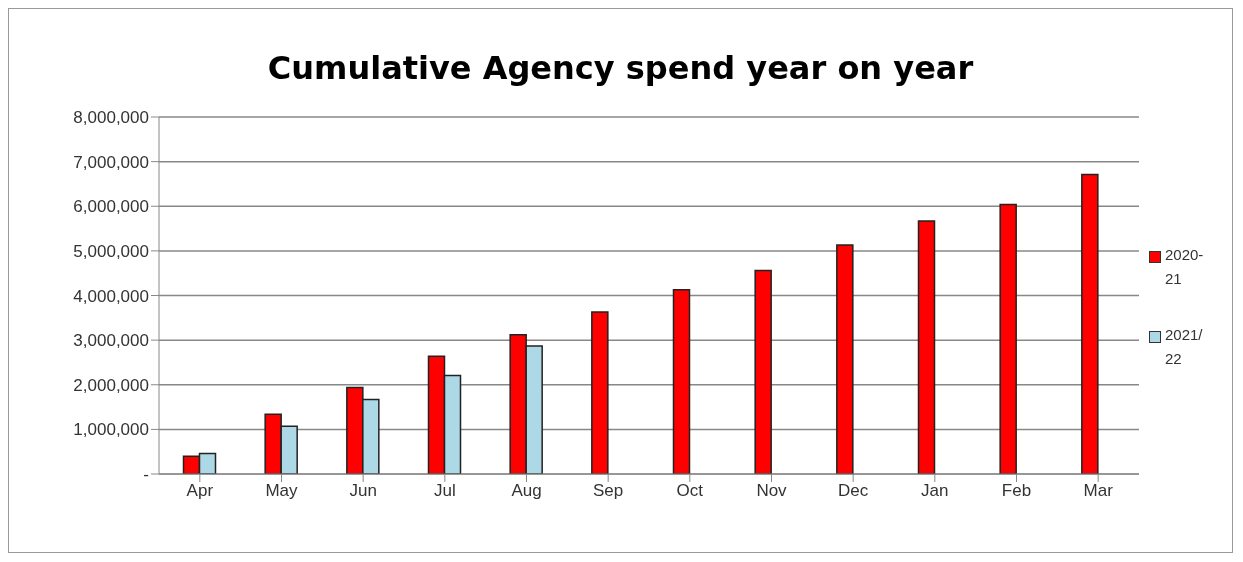 This screenshot has height=562, width=1243. I want to click on y-tick-label: 6,000,000, so click(111, 207).